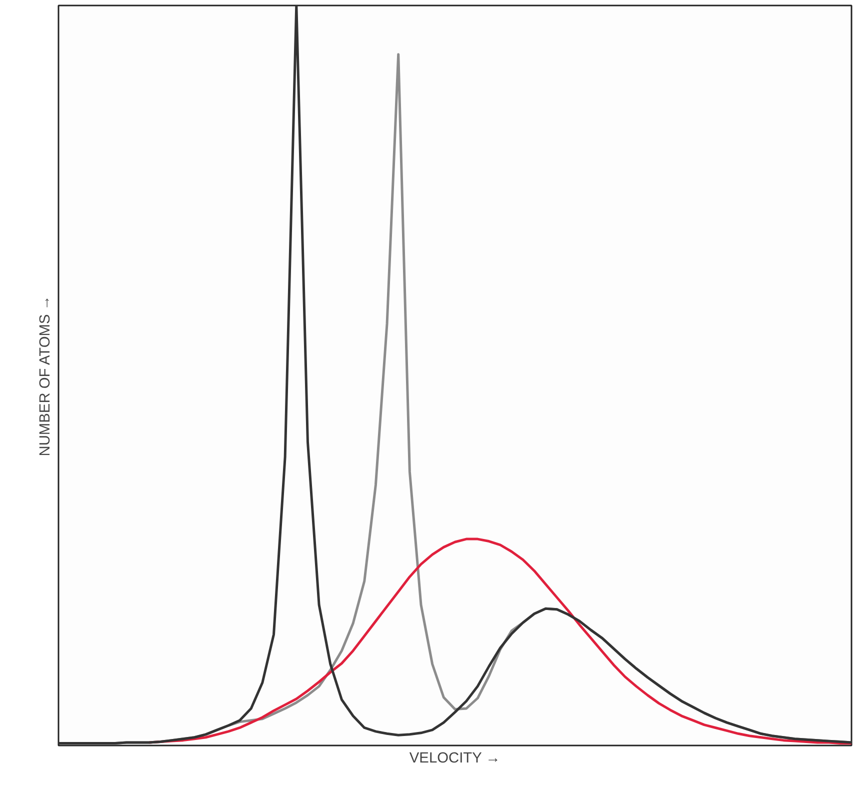 The width and height of the screenshot is (857, 785). What do you see at coordinates (454, 758) in the screenshot?
I see `x-axis-title: VELOCITY →` at bounding box center [454, 758].